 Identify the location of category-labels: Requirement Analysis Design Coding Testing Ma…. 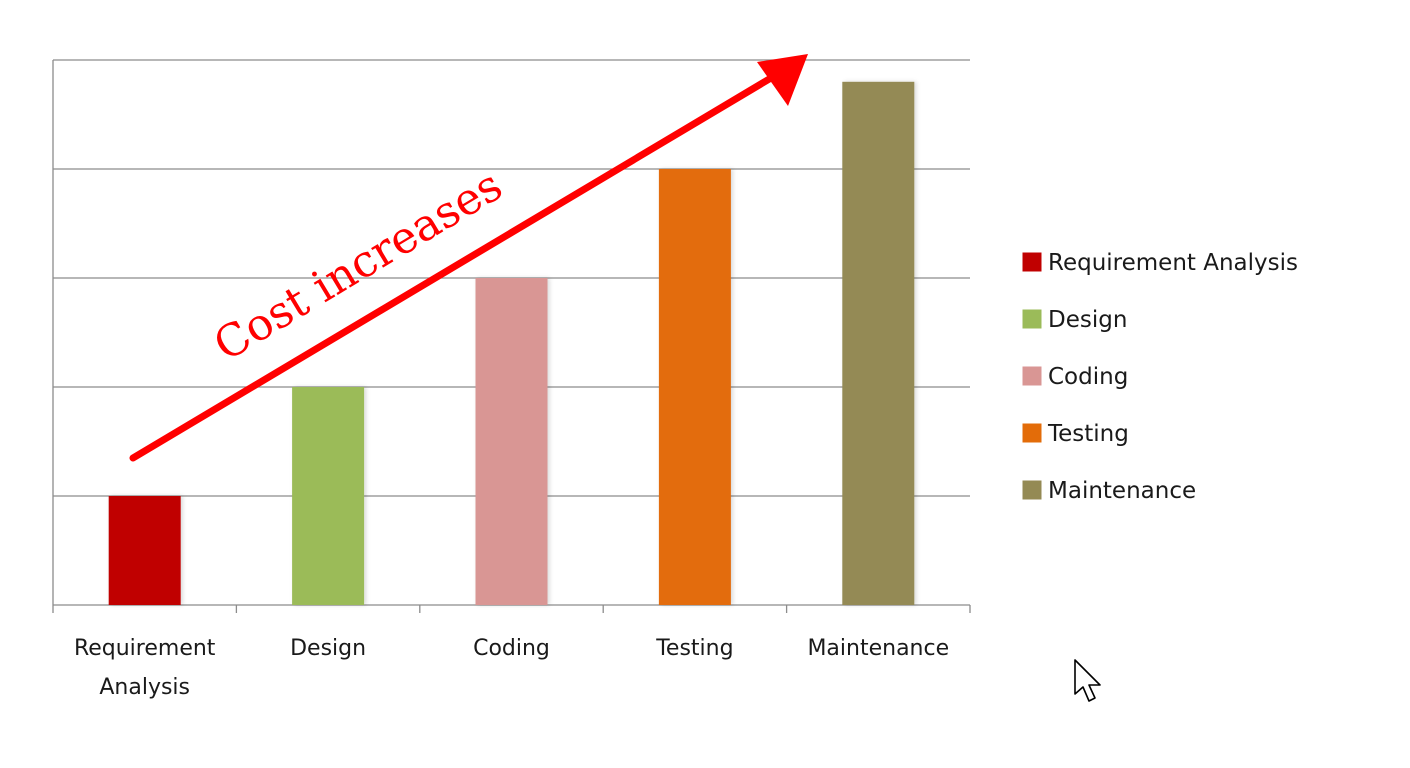
(511, 668).